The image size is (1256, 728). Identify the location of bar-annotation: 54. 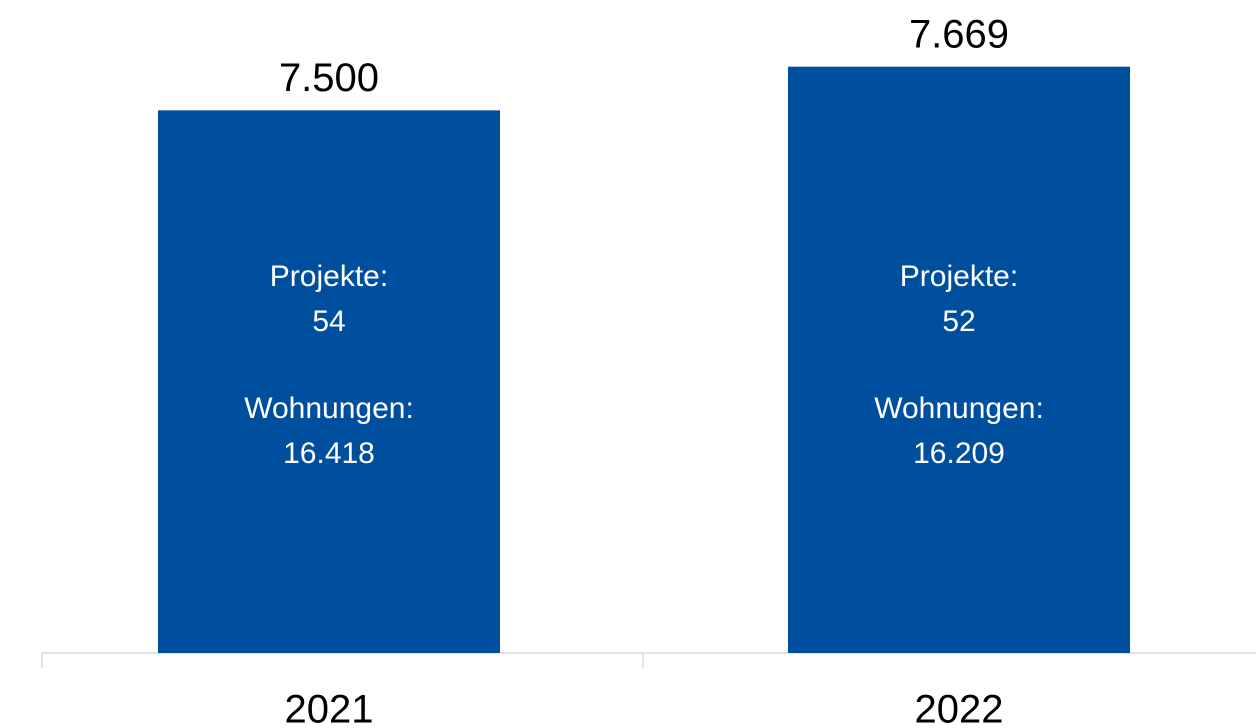
(328, 321).